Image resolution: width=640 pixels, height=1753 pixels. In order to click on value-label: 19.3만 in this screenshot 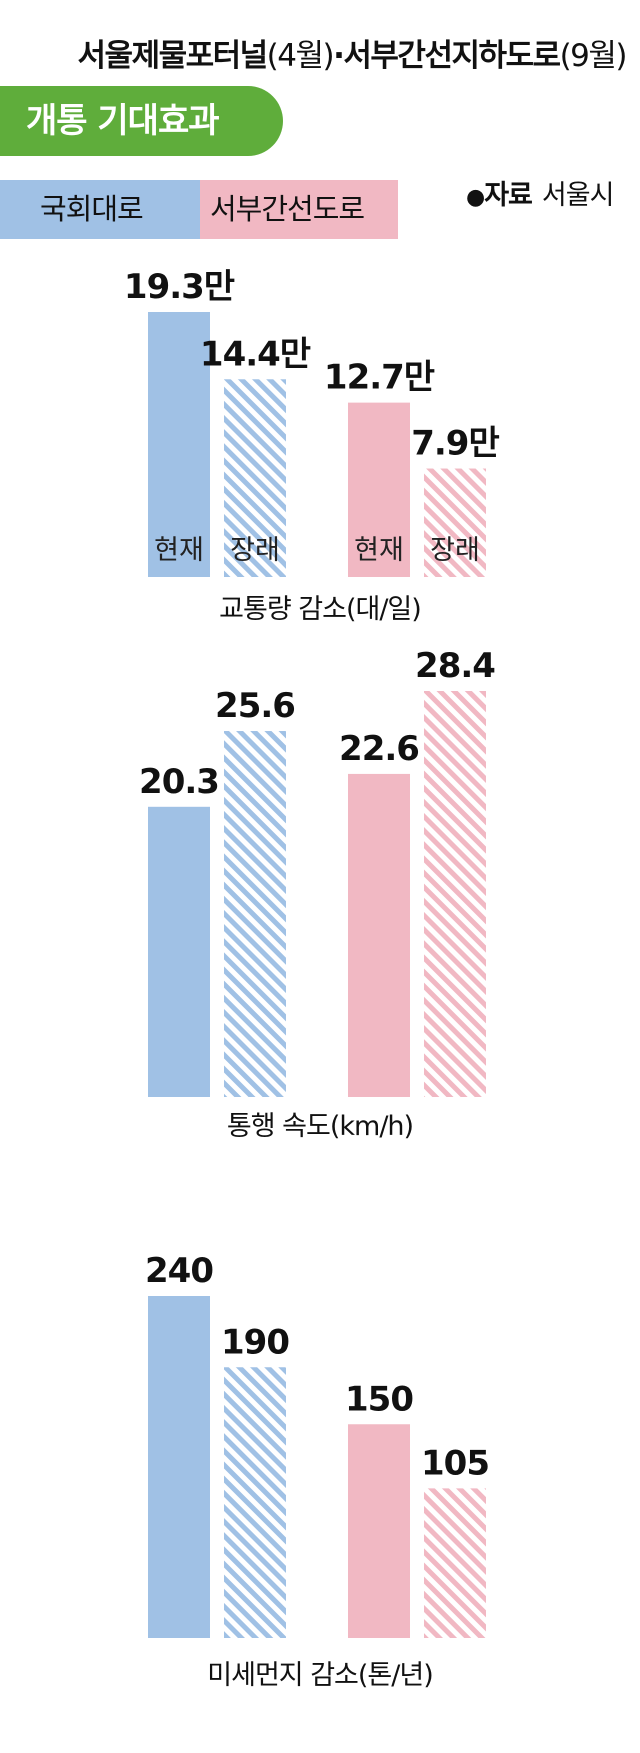, I will do `click(179, 287)`.